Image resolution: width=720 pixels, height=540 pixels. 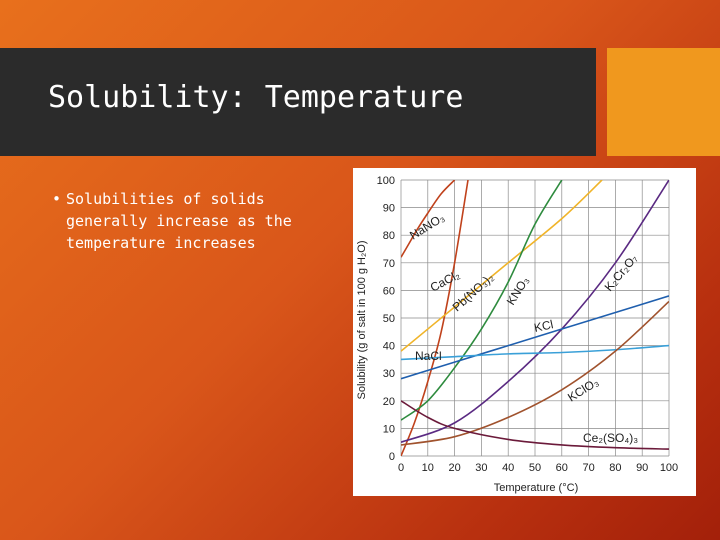 I want to click on x-tick-label: 100, so click(x=669, y=468).